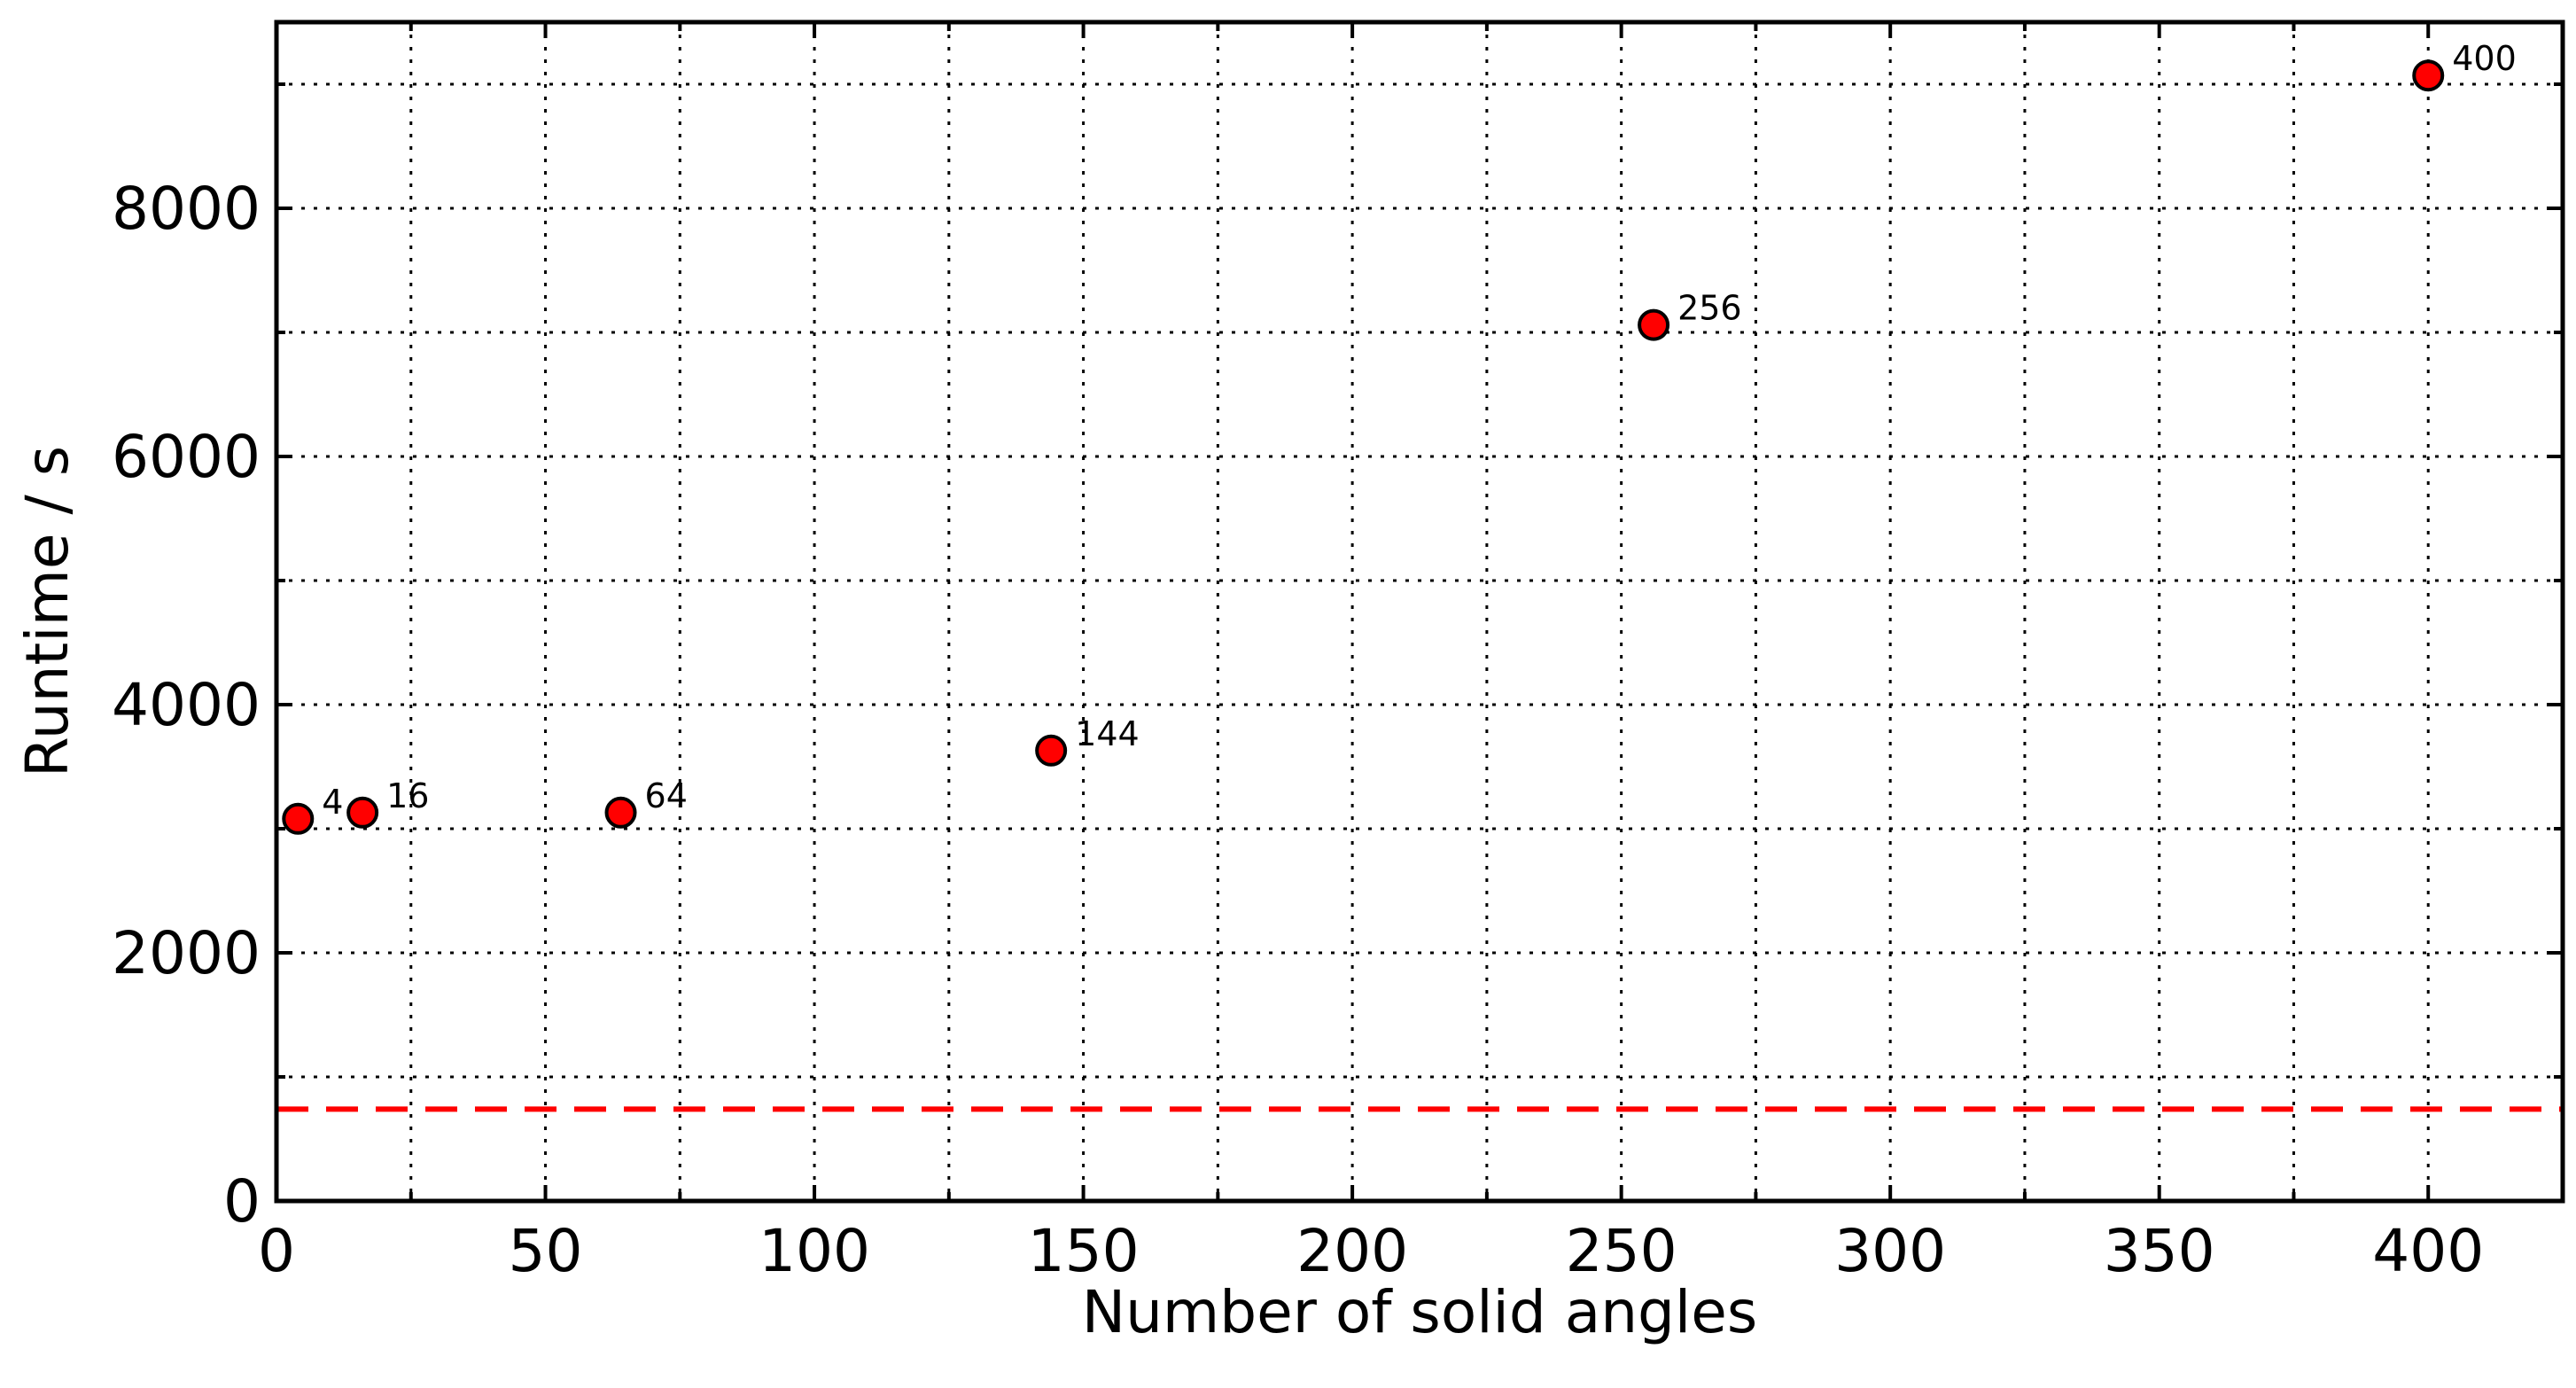 The height and width of the screenshot is (1388, 2576). I want to click on x-tick-label: 0, so click(277, 1251).